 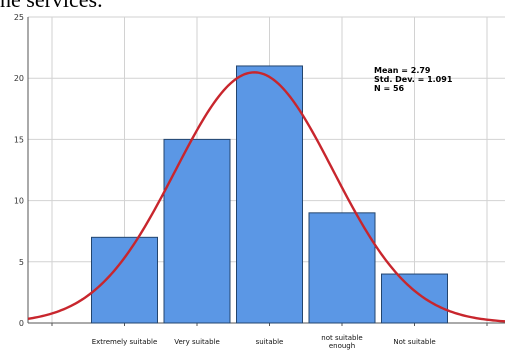 What do you see at coordinates (19, 17) in the screenshot?
I see `y-tick-label: 25` at bounding box center [19, 17].